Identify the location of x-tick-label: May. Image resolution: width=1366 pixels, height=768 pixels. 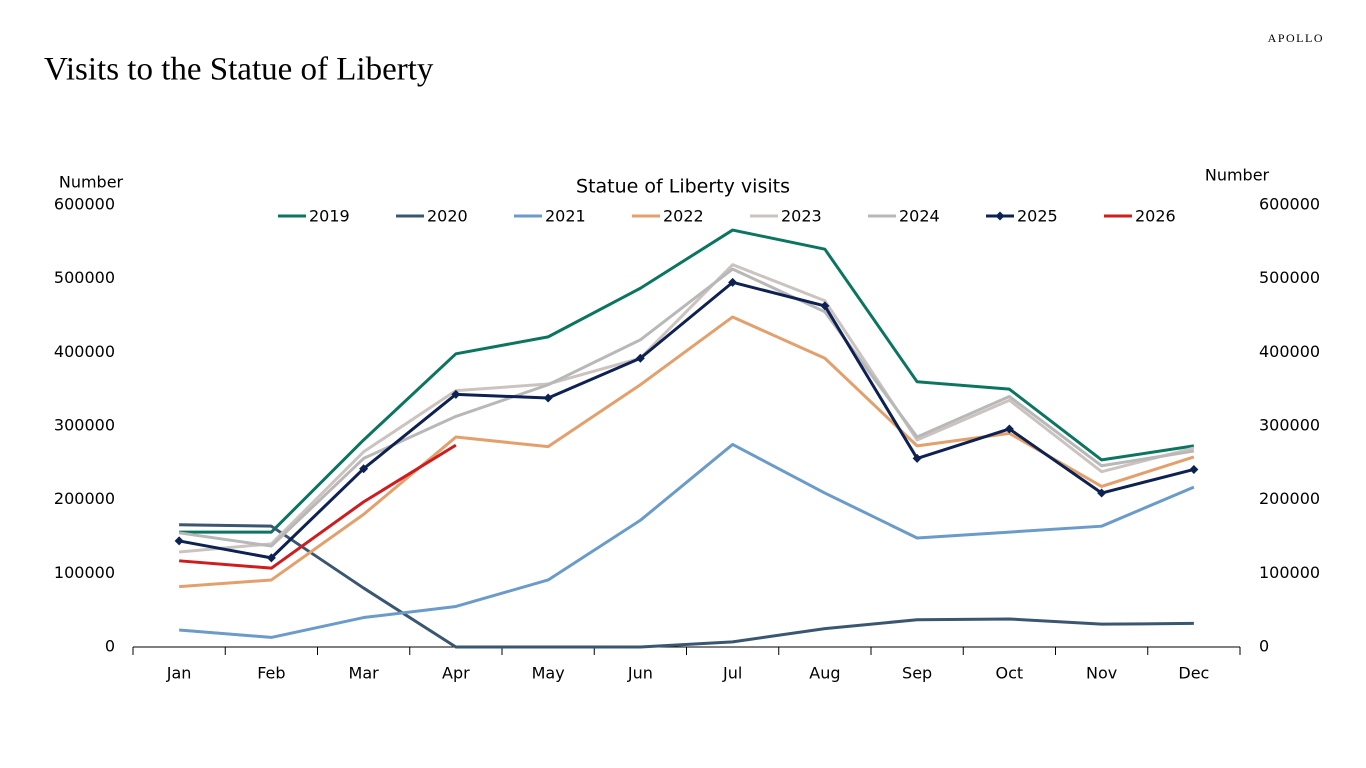
(548, 673).